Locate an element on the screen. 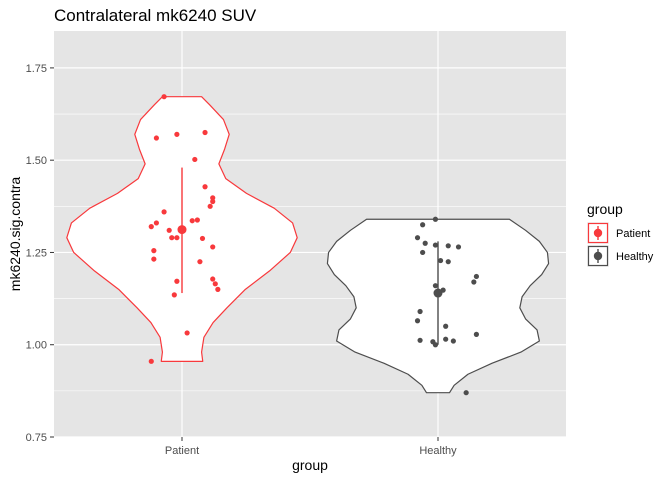  chart-title: Contralateral mk6240 SUV is located at coordinates (155, 15).